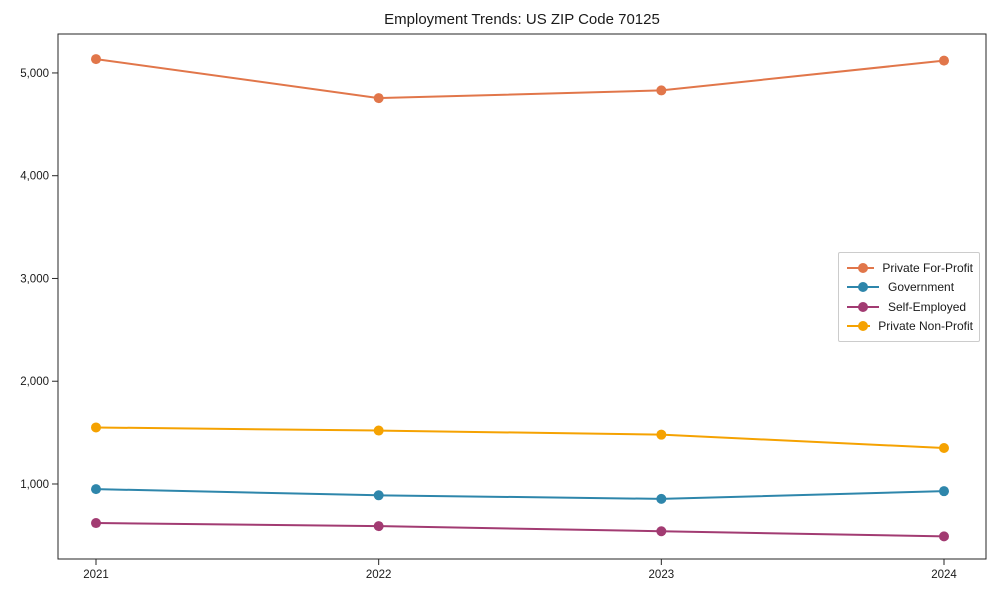 This screenshot has width=1000, height=600. I want to click on y-tick-label: 4,000, so click(34, 177).